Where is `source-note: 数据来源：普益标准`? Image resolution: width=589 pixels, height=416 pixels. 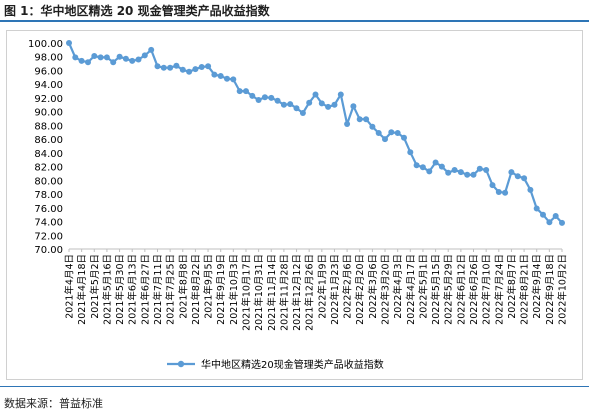 source-note: 数据来源：普益标准 is located at coordinates (53, 403).